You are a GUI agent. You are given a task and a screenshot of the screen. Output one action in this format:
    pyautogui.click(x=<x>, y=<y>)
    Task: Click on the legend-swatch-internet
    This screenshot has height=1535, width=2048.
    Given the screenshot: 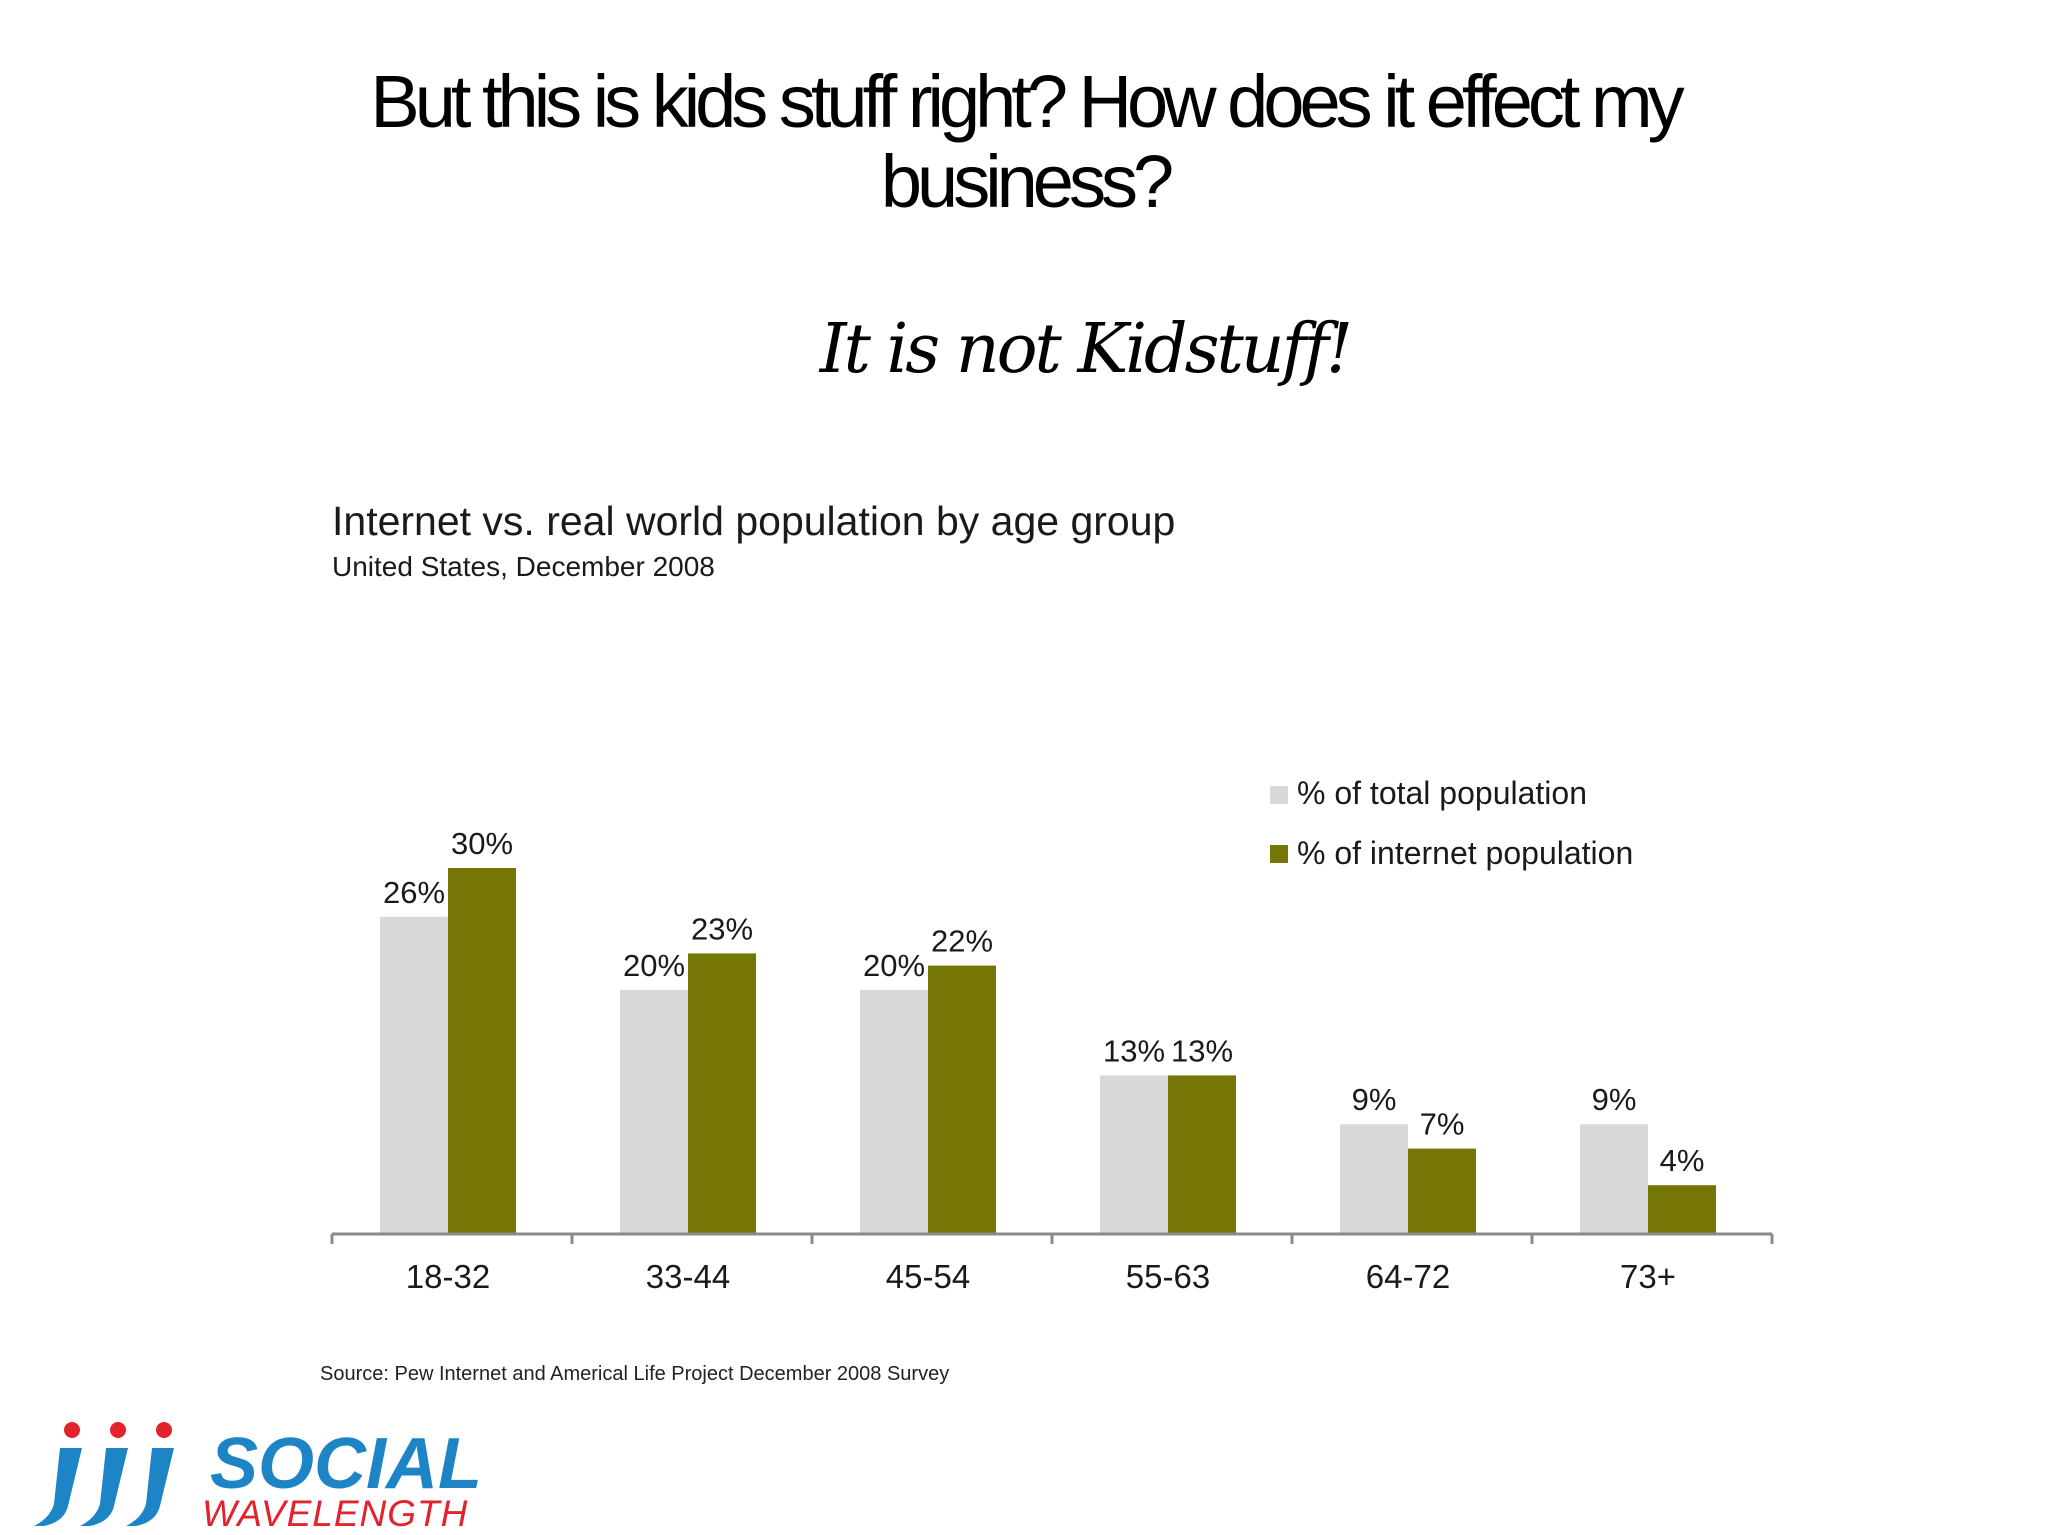 What is the action you would take?
    pyautogui.click(x=1279, y=854)
    